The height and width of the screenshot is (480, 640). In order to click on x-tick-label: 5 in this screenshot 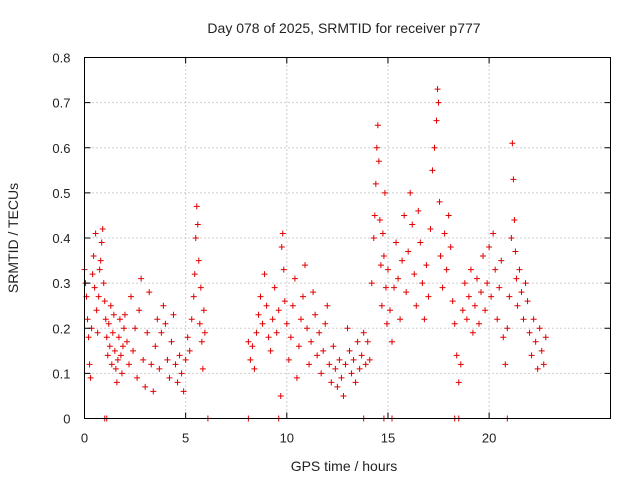, I will do `click(185, 438)`.